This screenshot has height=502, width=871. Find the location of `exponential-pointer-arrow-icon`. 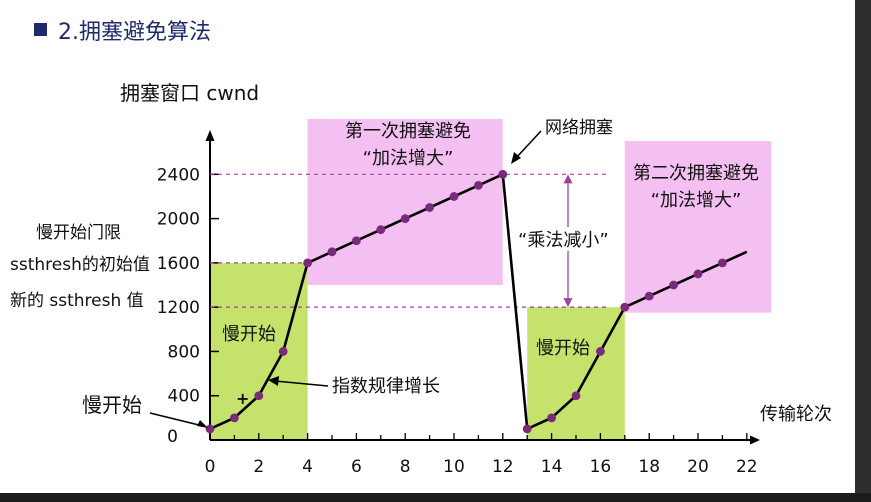

exponential-pointer-arrow-icon is located at coordinates (273, 381).